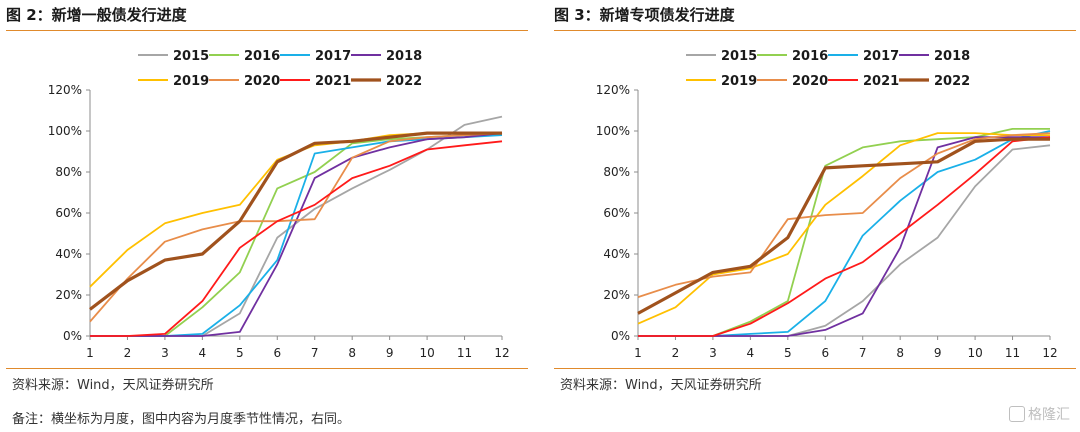  What do you see at coordinates (844, 215) in the screenshot?
I see `series-line-2020` at bounding box center [844, 215].